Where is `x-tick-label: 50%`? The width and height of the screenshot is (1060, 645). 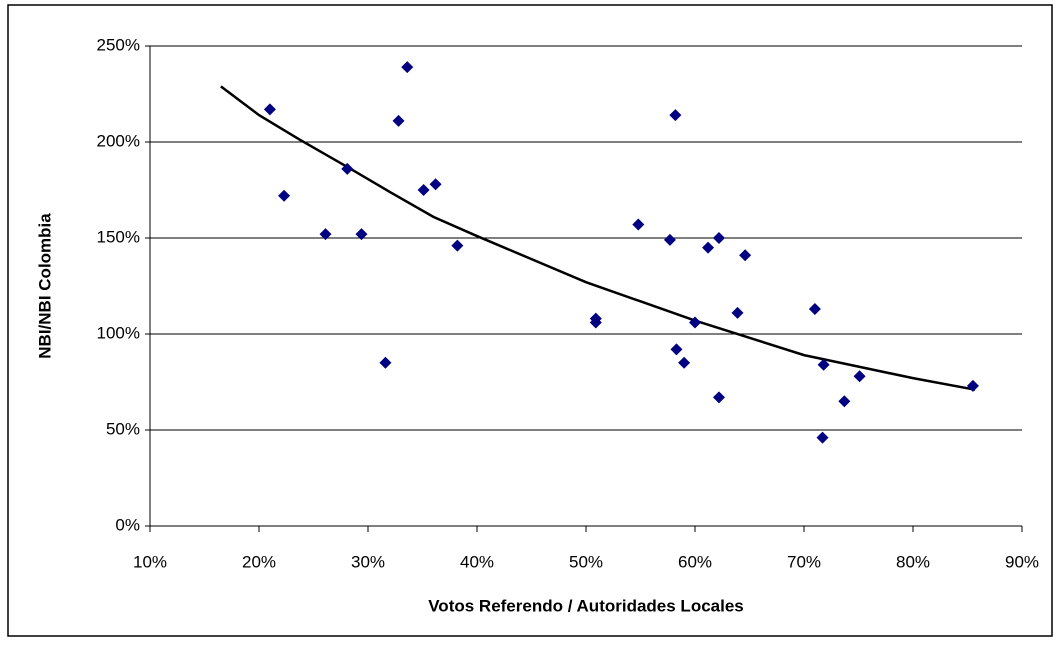
x-tick-label: 50% is located at coordinates (586, 561).